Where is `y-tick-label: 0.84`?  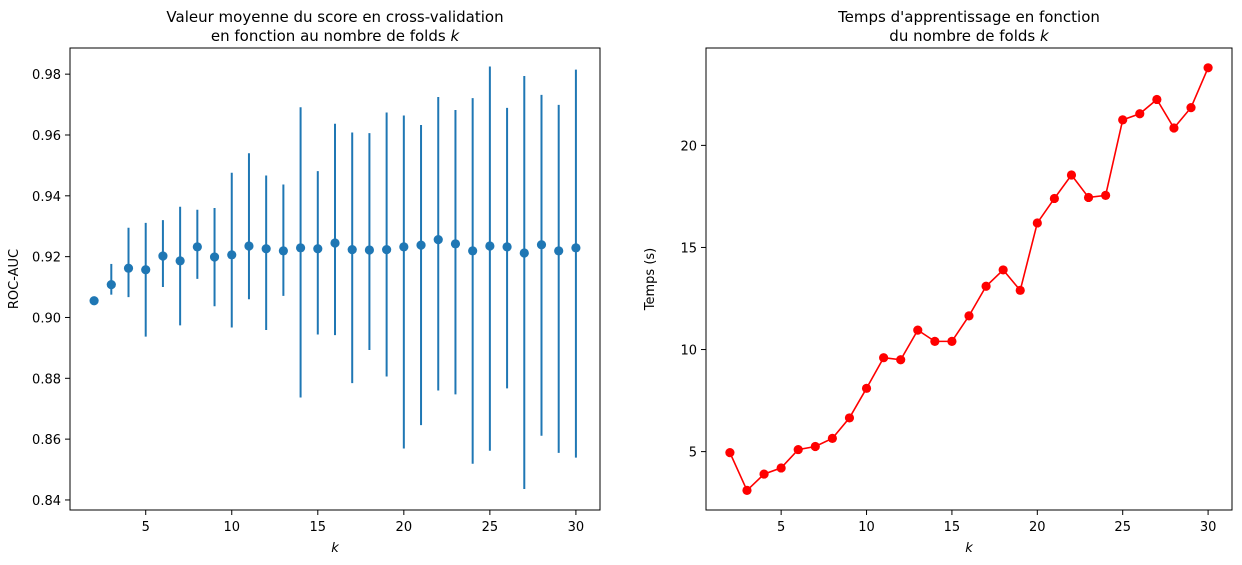 y-tick-label: 0.84 is located at coordinates (46, 501).